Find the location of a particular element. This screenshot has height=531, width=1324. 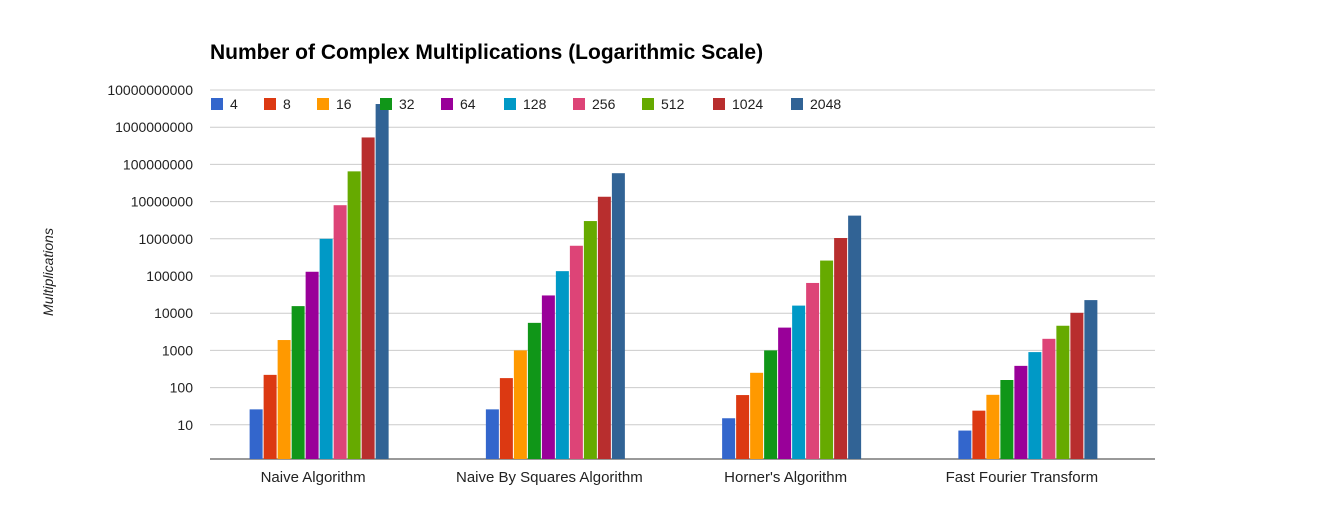

legend-label-8: 8 is located at coordinates (287, 104).